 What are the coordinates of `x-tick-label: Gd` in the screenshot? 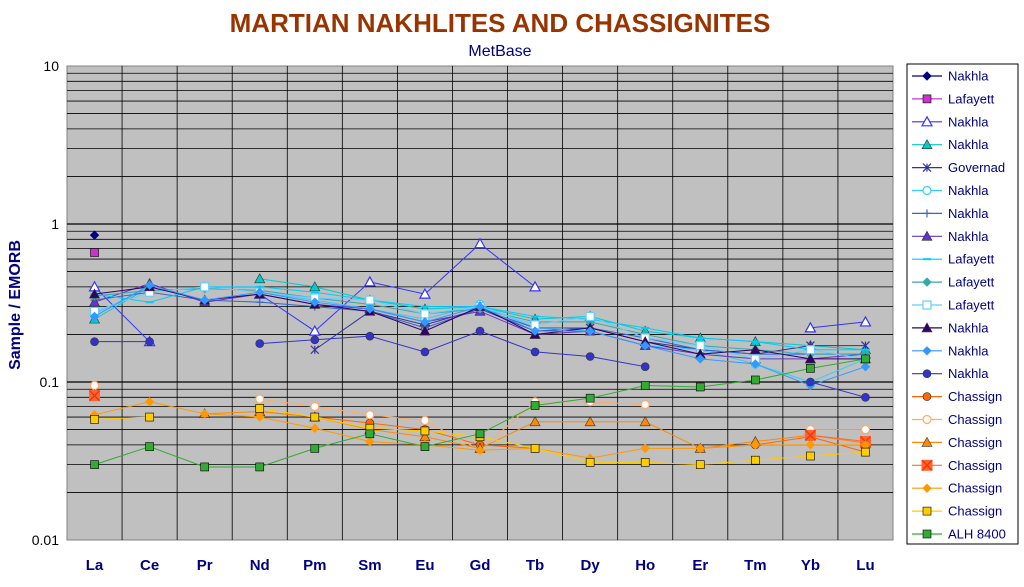 It's located at (480, 565).